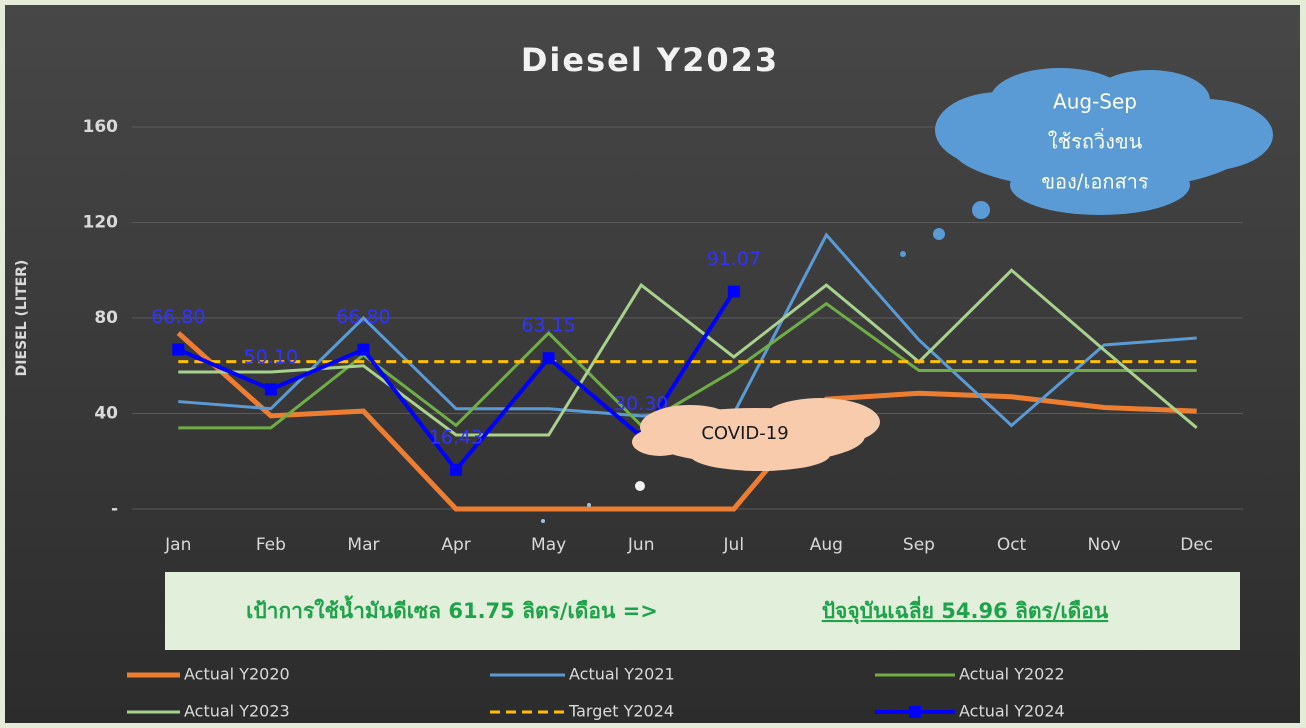 This screenshot has width=1306, height=728. Describe the element at coordinates (1095, 141) in the screenshot. I see `cloud-text: ใช้รถวิ่งขน` at that location.